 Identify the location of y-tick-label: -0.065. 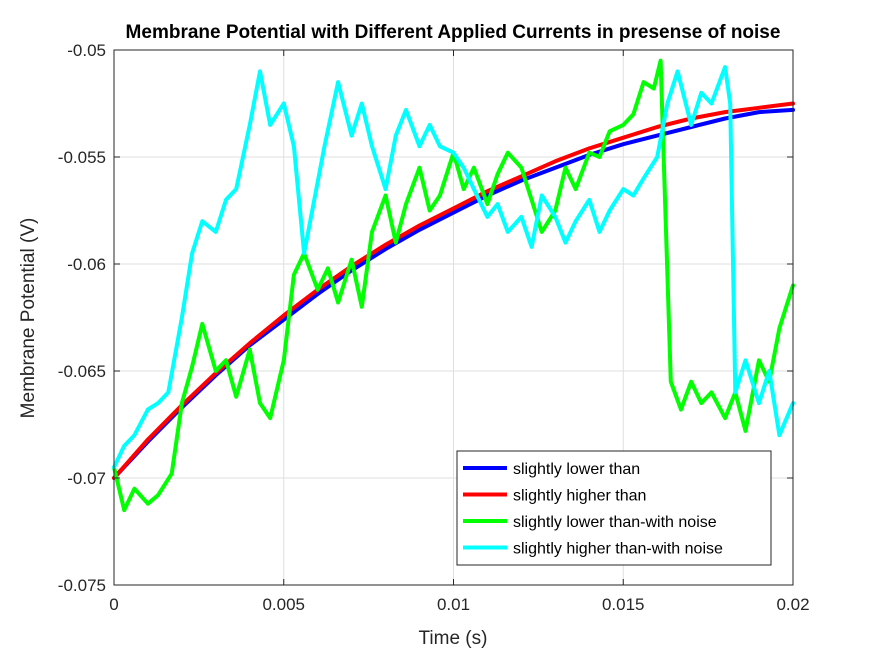
(82, 371).